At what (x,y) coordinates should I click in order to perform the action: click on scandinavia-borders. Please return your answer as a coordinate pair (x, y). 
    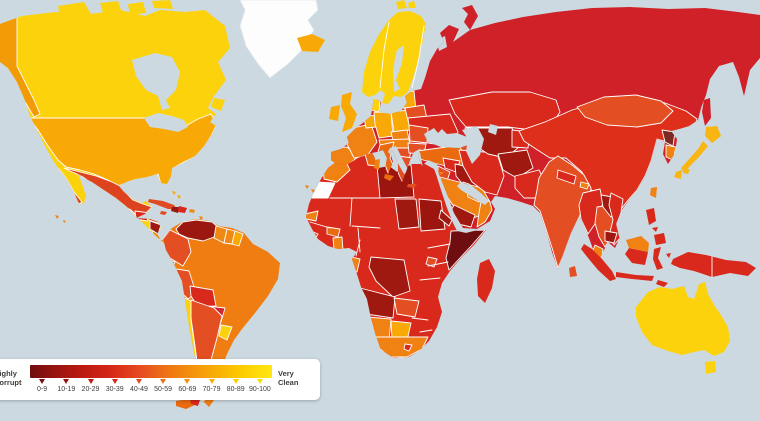
    Looking at the image, I should click on (402, 55).